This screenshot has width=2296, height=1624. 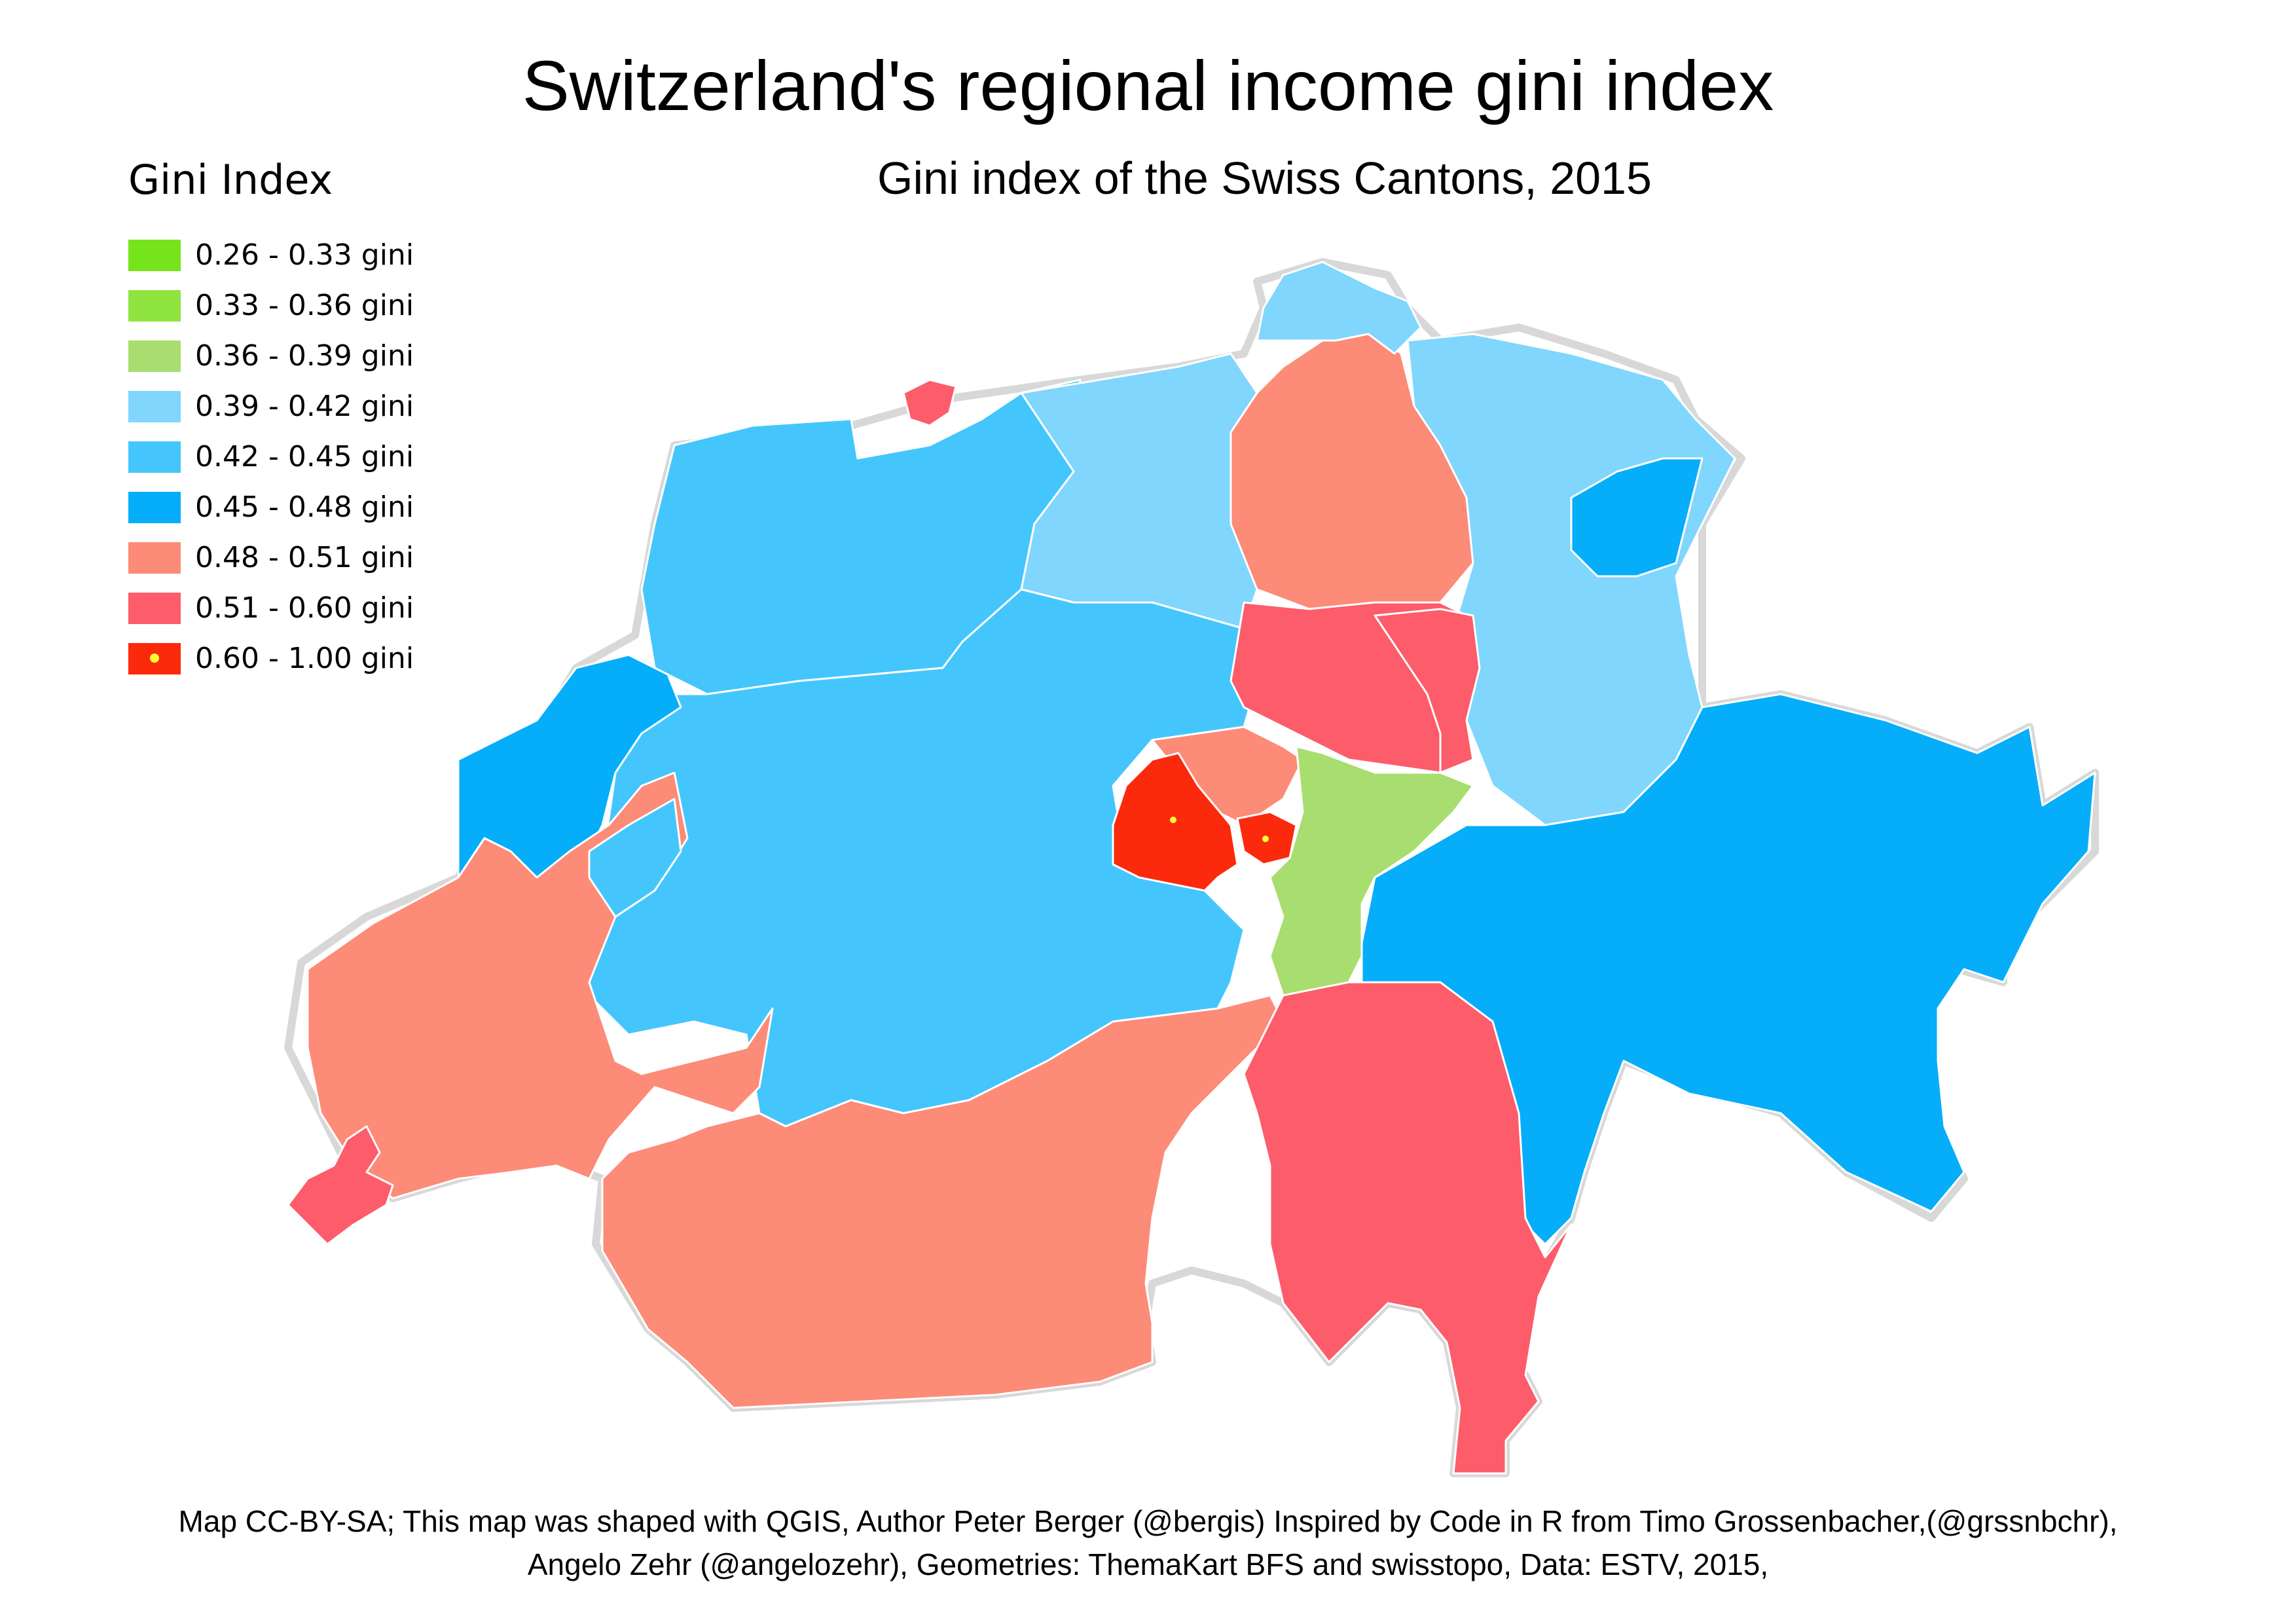 What do you see at coordinates (1637, 517) in the screenshot?
I see `region-appenzell` at bounding box center [1637, 517].